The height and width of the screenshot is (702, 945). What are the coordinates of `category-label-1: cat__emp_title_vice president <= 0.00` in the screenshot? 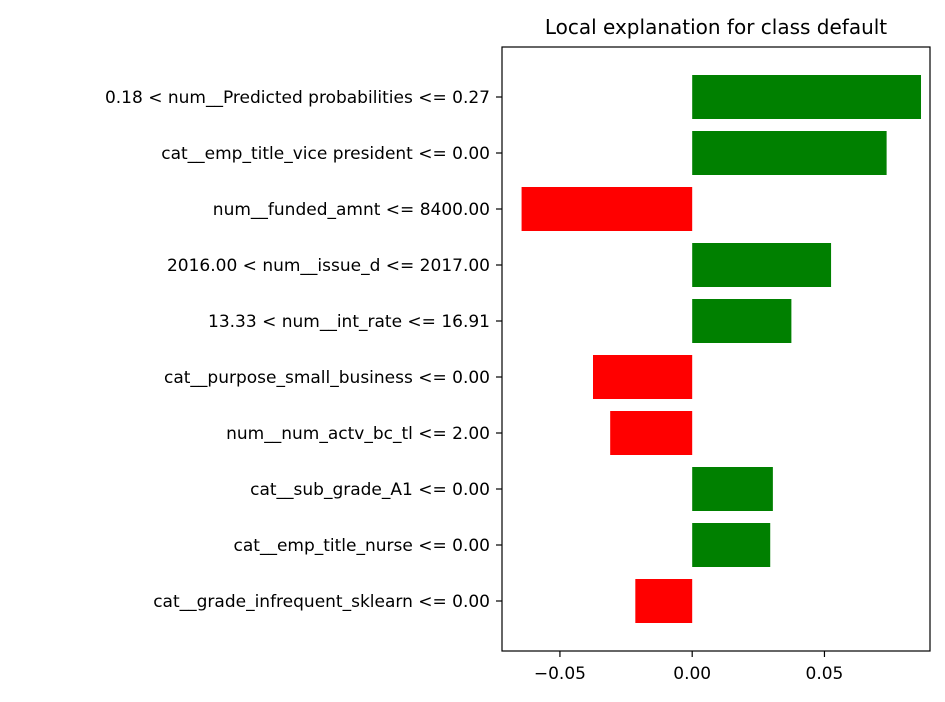 It's located at (325, 154).